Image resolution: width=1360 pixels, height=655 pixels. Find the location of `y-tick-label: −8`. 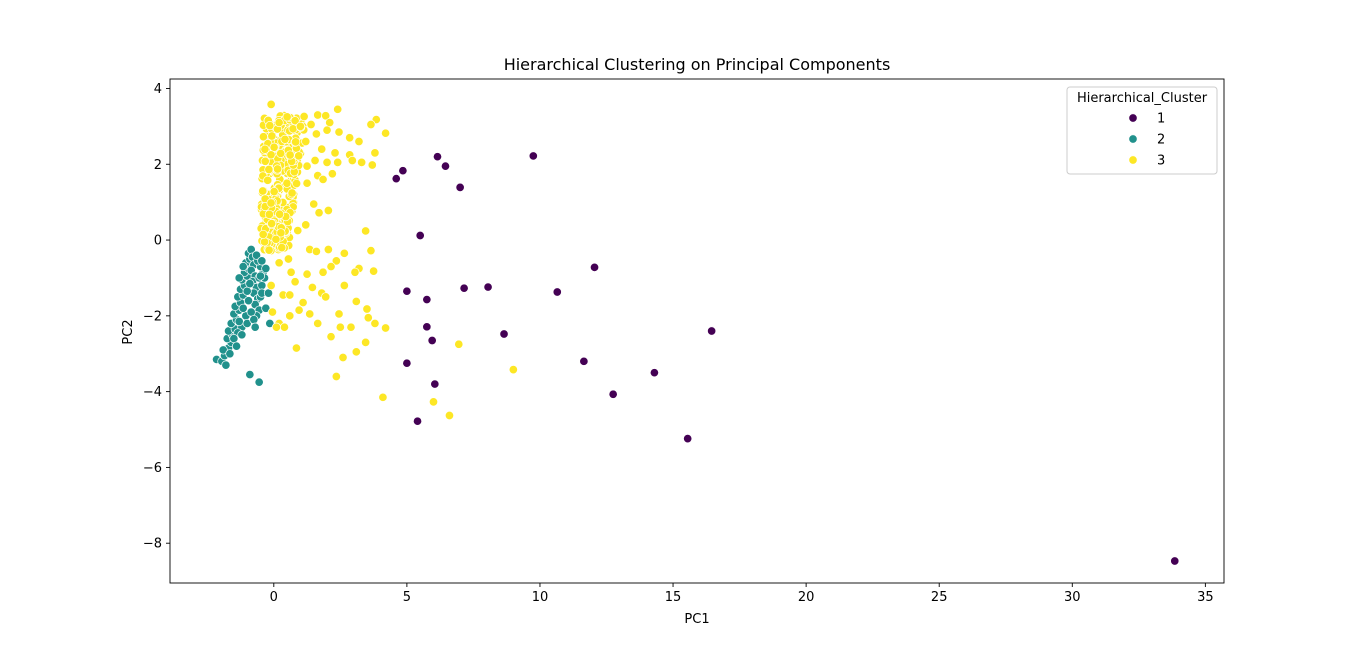

y-tick-label: −8 is located at coordinates (152, 544).